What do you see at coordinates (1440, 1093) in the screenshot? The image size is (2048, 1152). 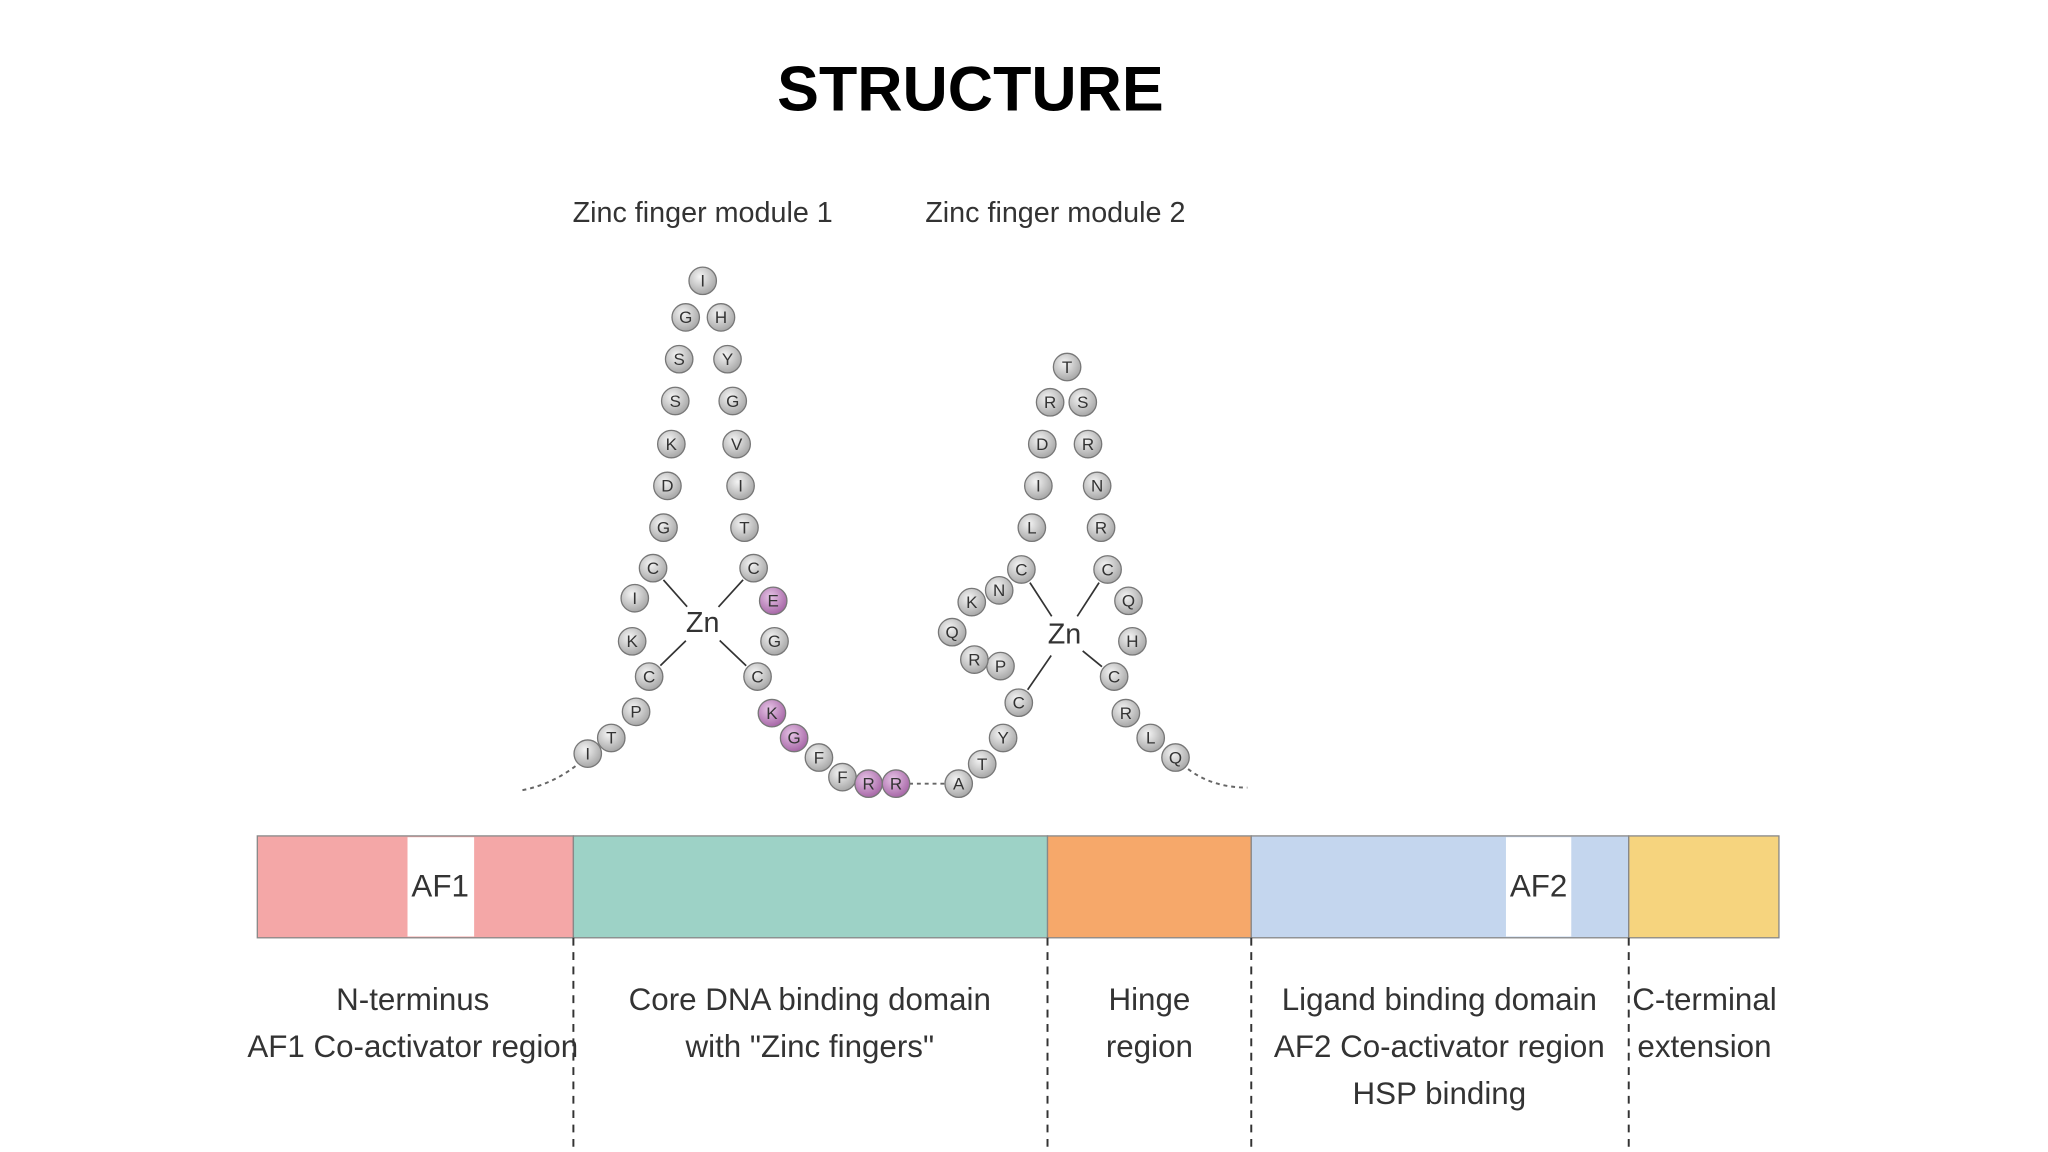 I see `region-label: HSP binding` at bounding box center [1440, 1093].